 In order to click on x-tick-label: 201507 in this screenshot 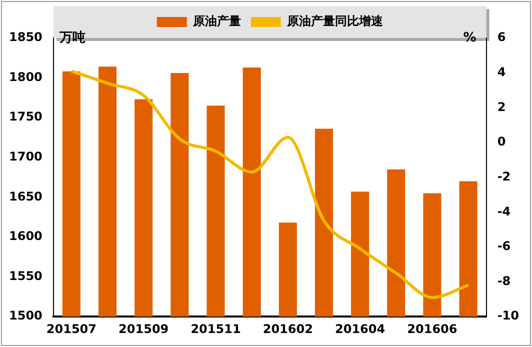, I will do `click(71, 329)`.